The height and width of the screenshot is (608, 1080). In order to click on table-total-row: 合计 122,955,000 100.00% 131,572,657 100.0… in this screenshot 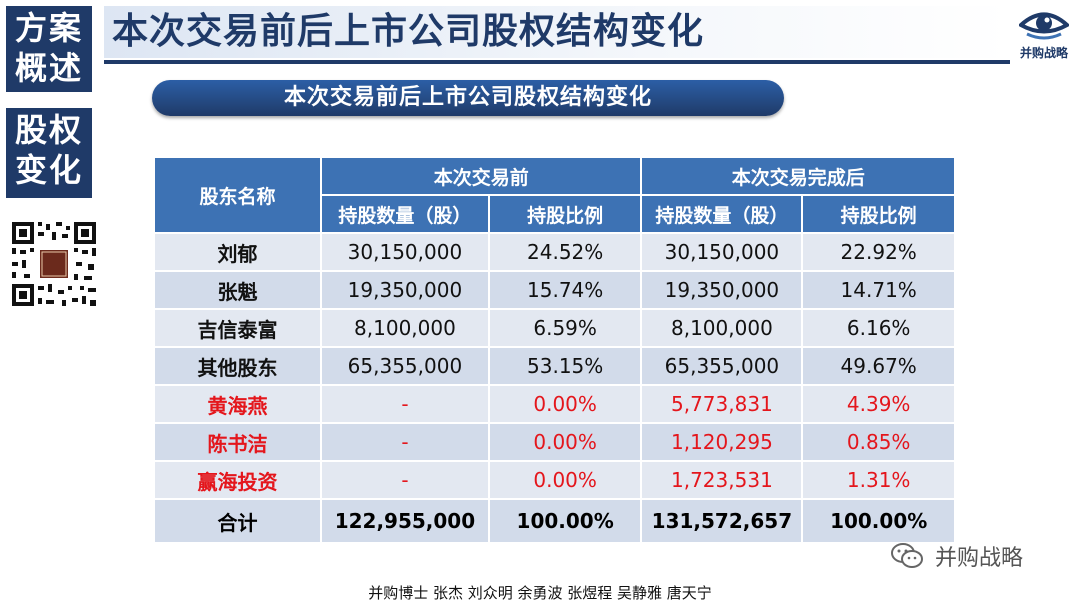, I will do `click(554, 521)`.